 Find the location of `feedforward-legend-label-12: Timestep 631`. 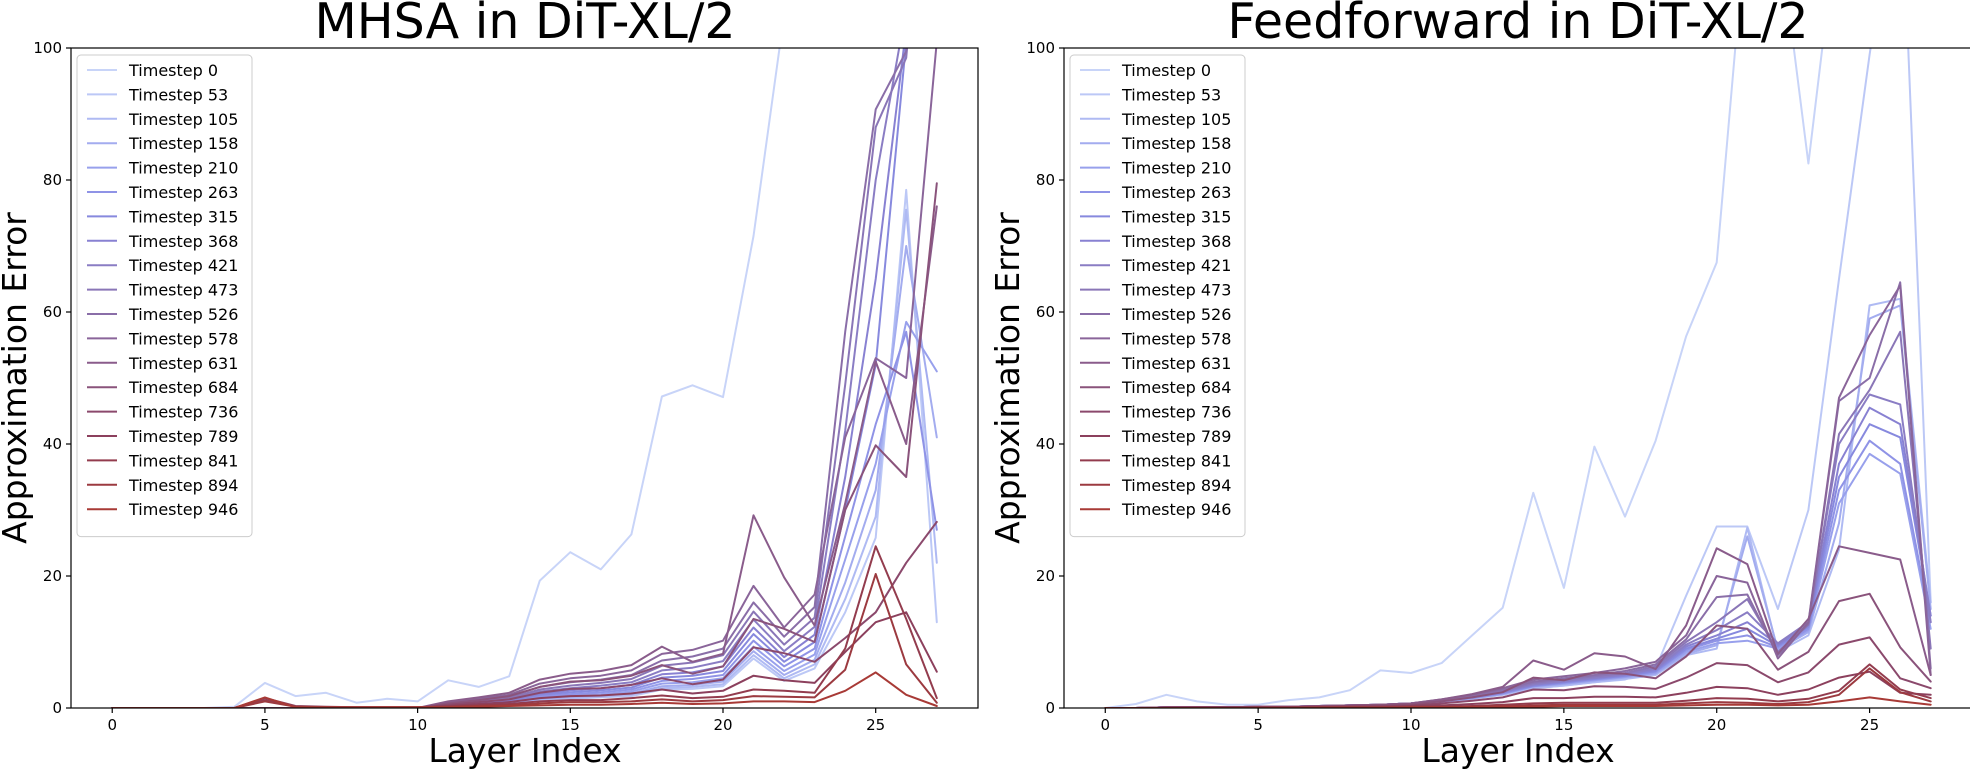

feedforward-legend-label-12: Timestep 631 is located at coordinates (1176, 363).